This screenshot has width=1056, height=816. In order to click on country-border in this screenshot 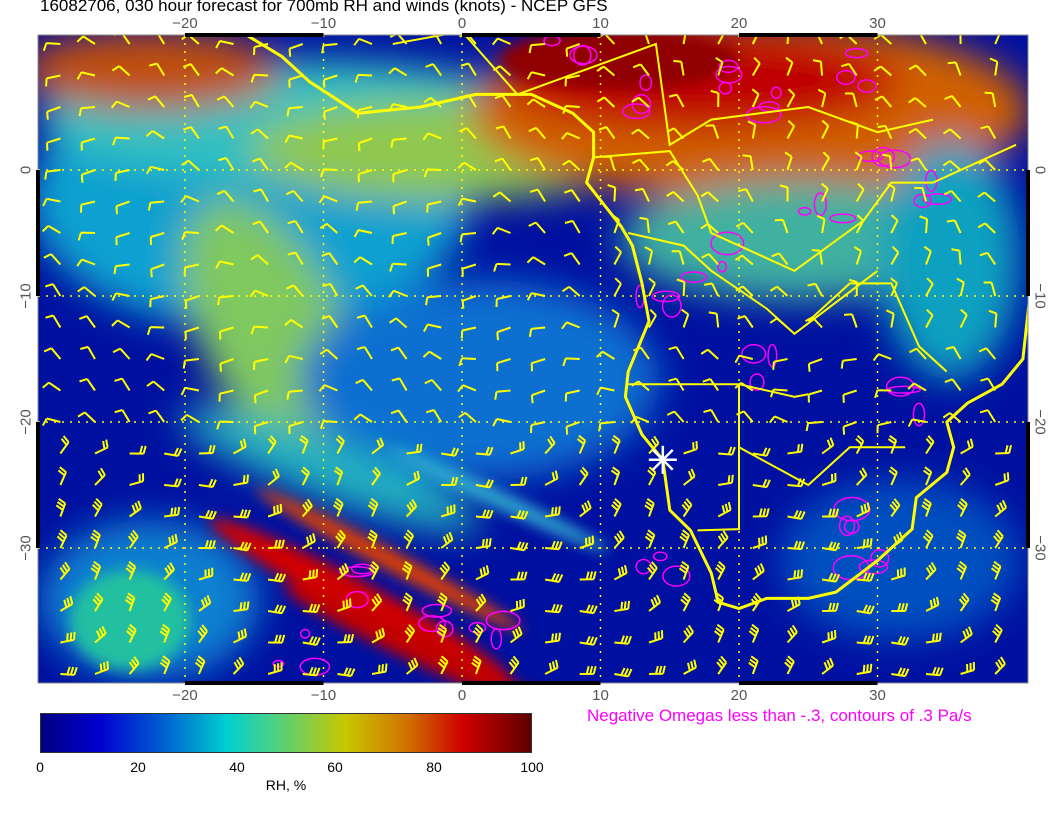, I will do `click(718, 458)`.